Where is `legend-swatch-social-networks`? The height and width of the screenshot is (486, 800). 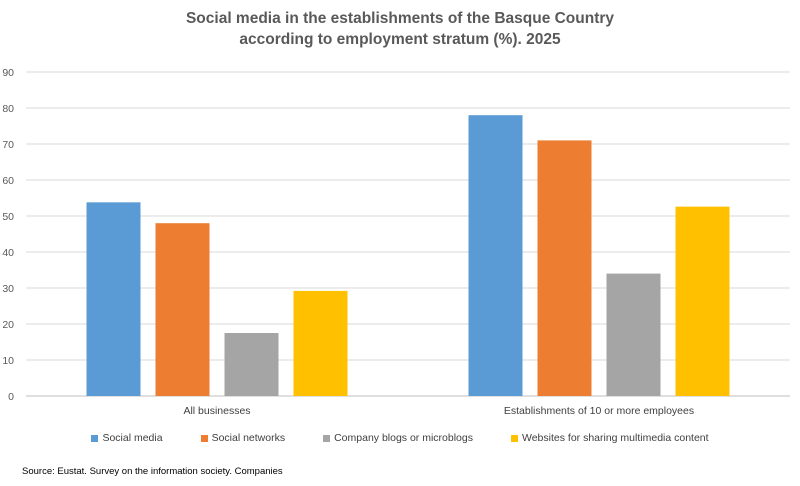 legend-swatch-social-networks is located at coordinates (204, 438).